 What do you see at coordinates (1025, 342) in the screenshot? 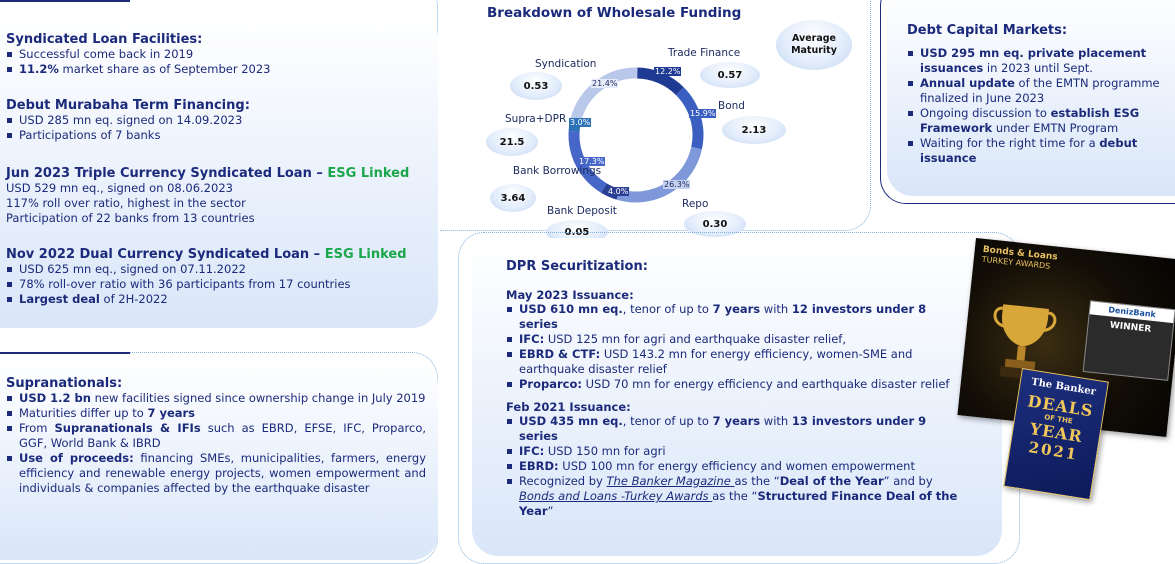
I see `trophy-icon` at bounding box center [1025, 342].